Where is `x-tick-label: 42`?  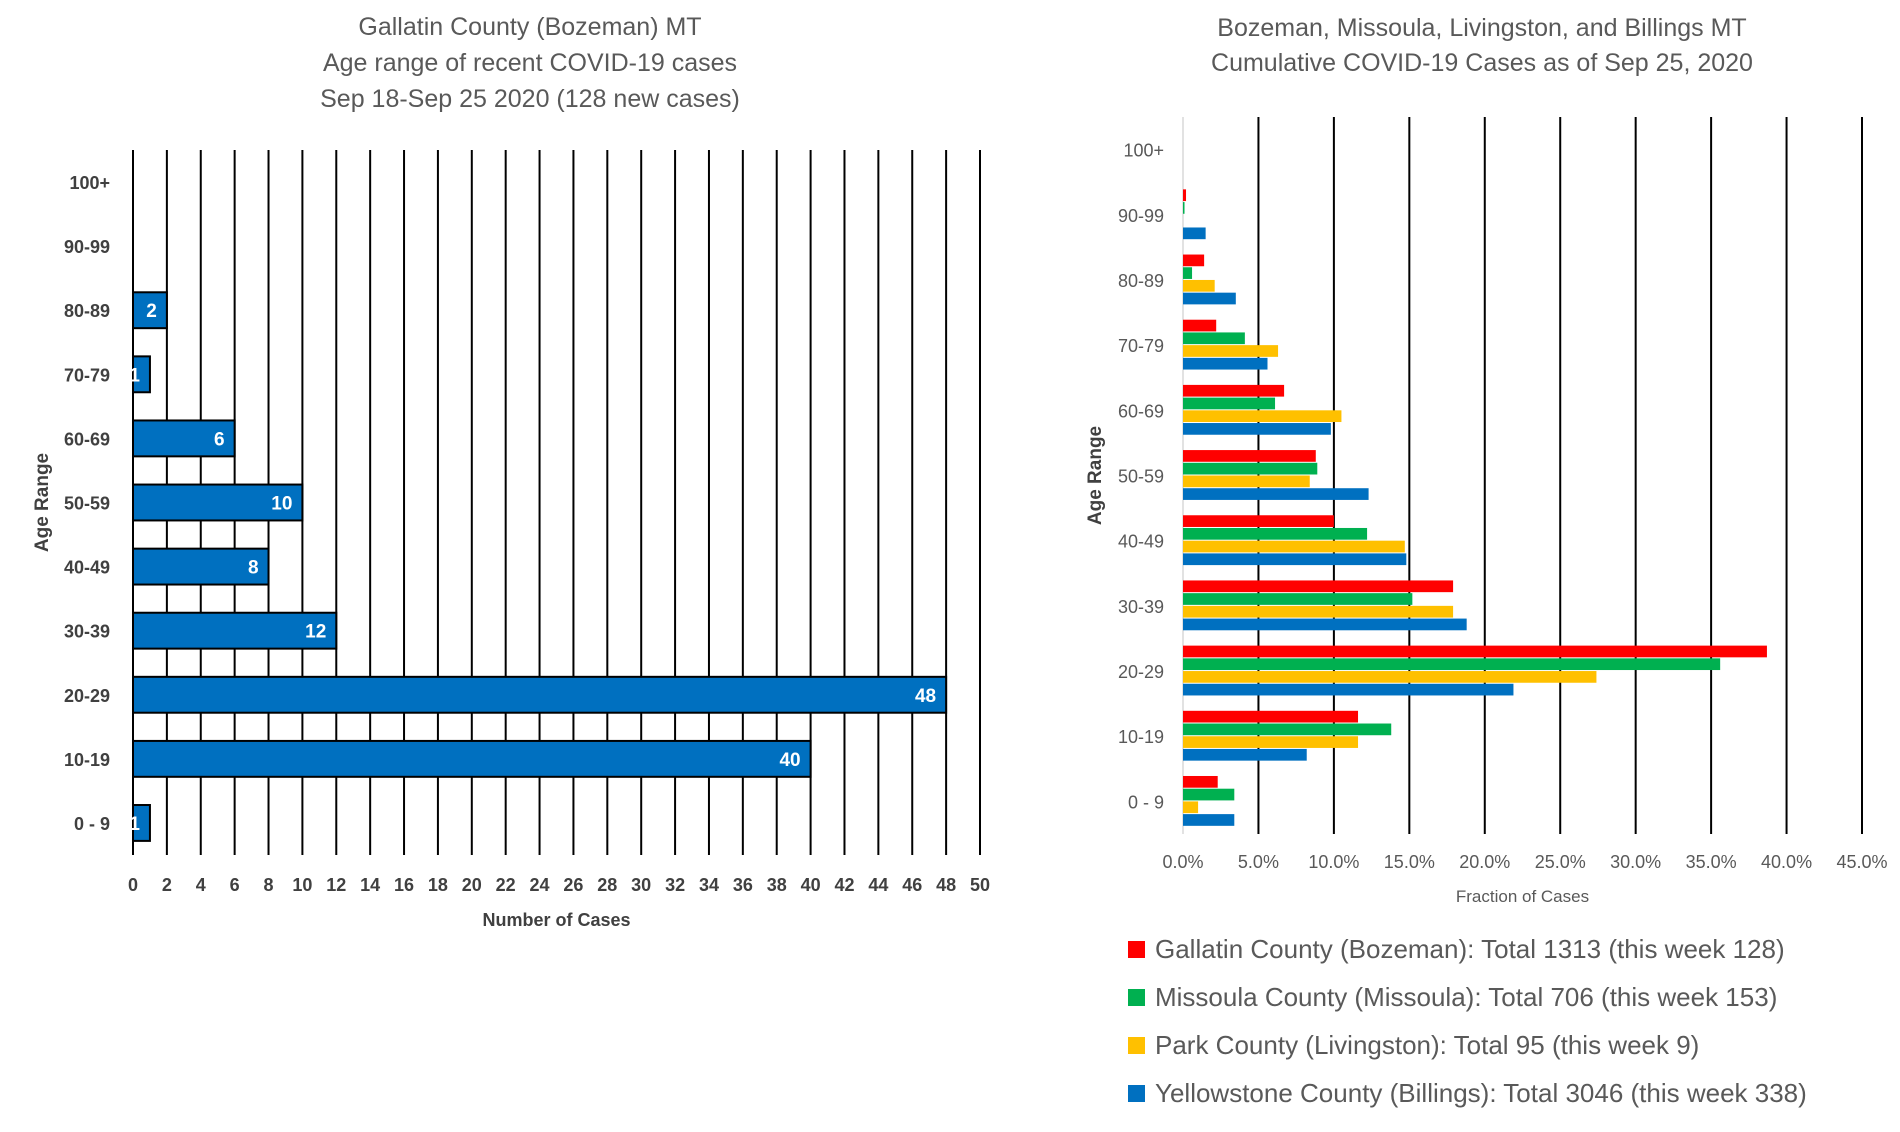
x-tick-label: 42 is located at coordinates (844, 885).